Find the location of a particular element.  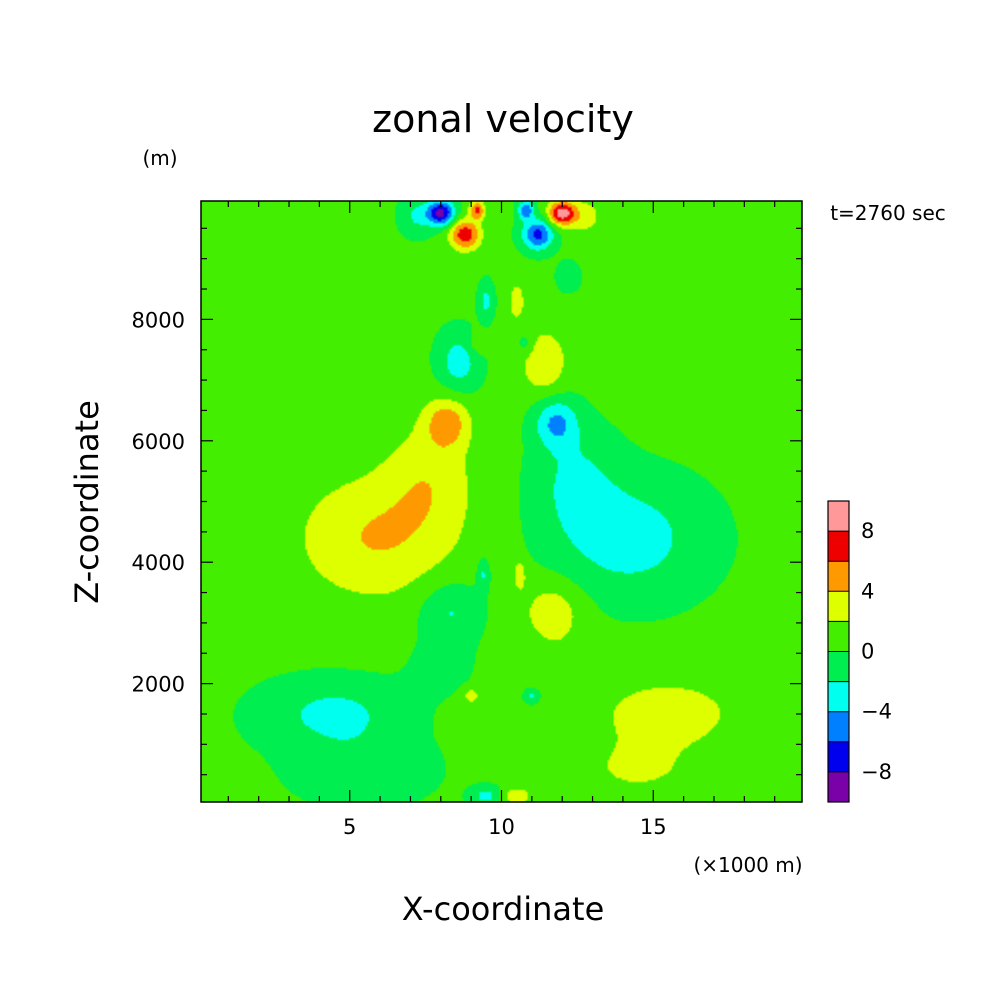

x-tick-label: 15 is located at coordinates (653, 827).